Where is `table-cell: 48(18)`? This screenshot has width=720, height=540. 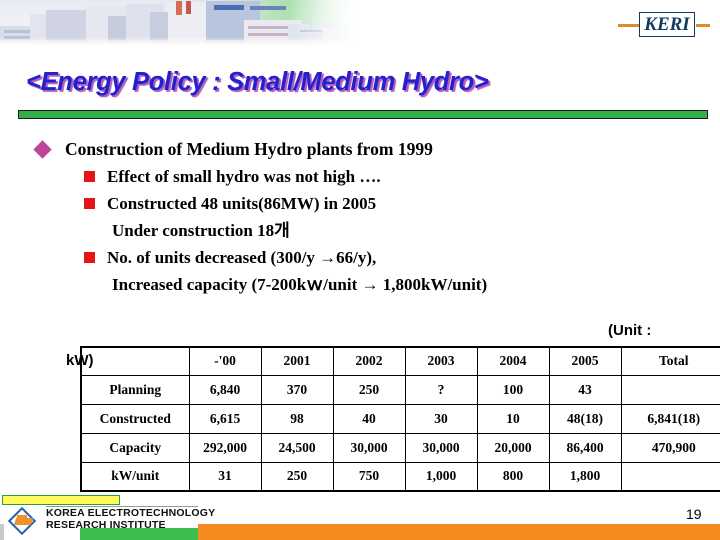 table-cell: 48(18) is located at coordinates (585, 418).